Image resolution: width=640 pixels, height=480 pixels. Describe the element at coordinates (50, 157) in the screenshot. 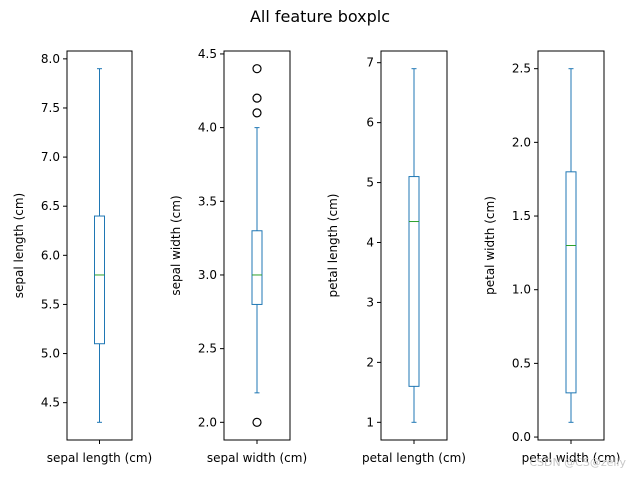

I see `y-tick-label: 7.0` at that location.